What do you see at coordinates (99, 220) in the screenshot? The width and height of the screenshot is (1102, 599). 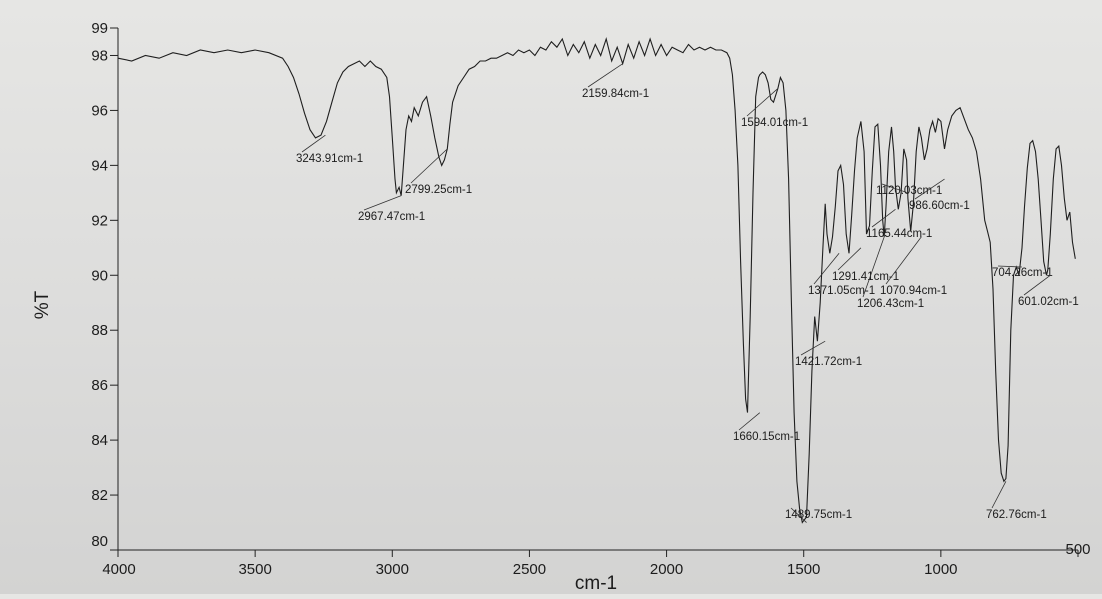 I see `y-tick-label: 92` at bounding box center [99, 220].